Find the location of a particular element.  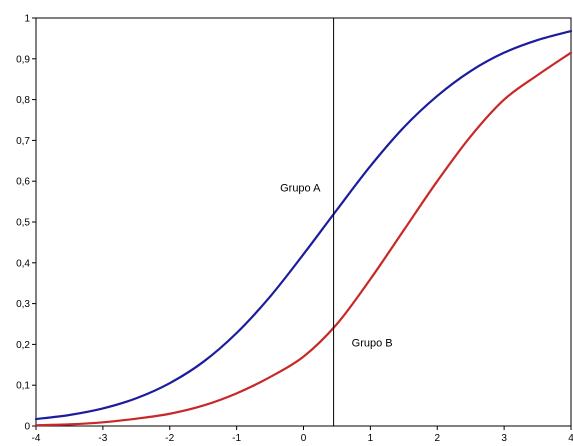

y-tick-label: 0 is located at coordinates (27, 427).